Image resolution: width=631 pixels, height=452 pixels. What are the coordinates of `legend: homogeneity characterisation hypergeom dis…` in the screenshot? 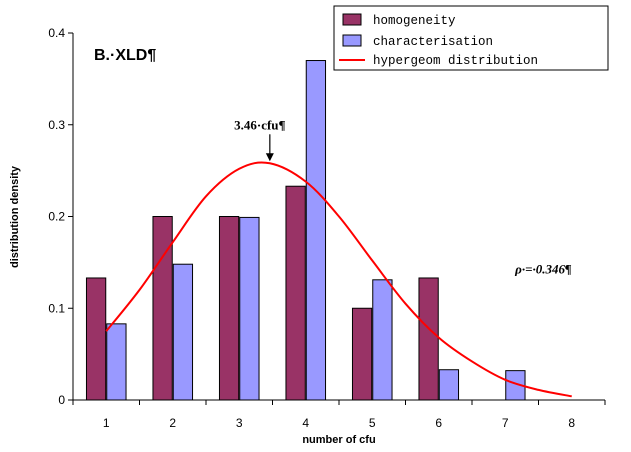 It's located at (471, 38).